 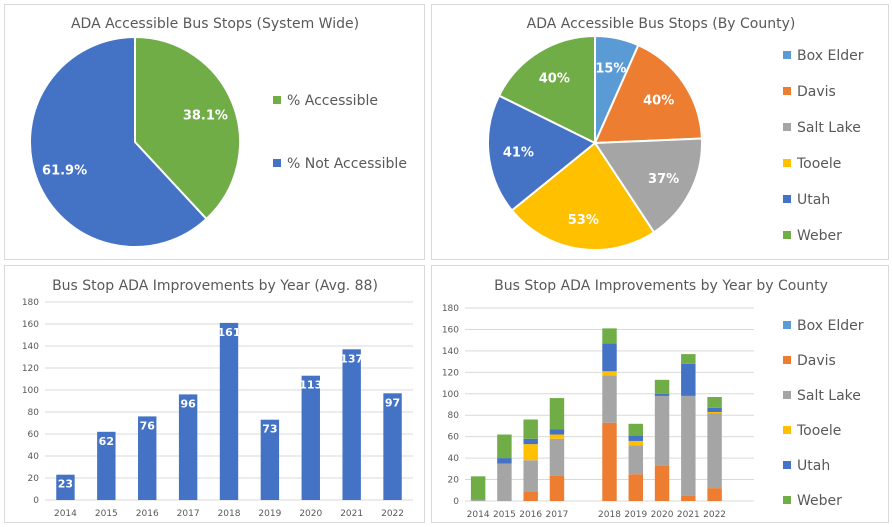 I want to click on legend-swatch-accessible, so click(x=277, y=100).